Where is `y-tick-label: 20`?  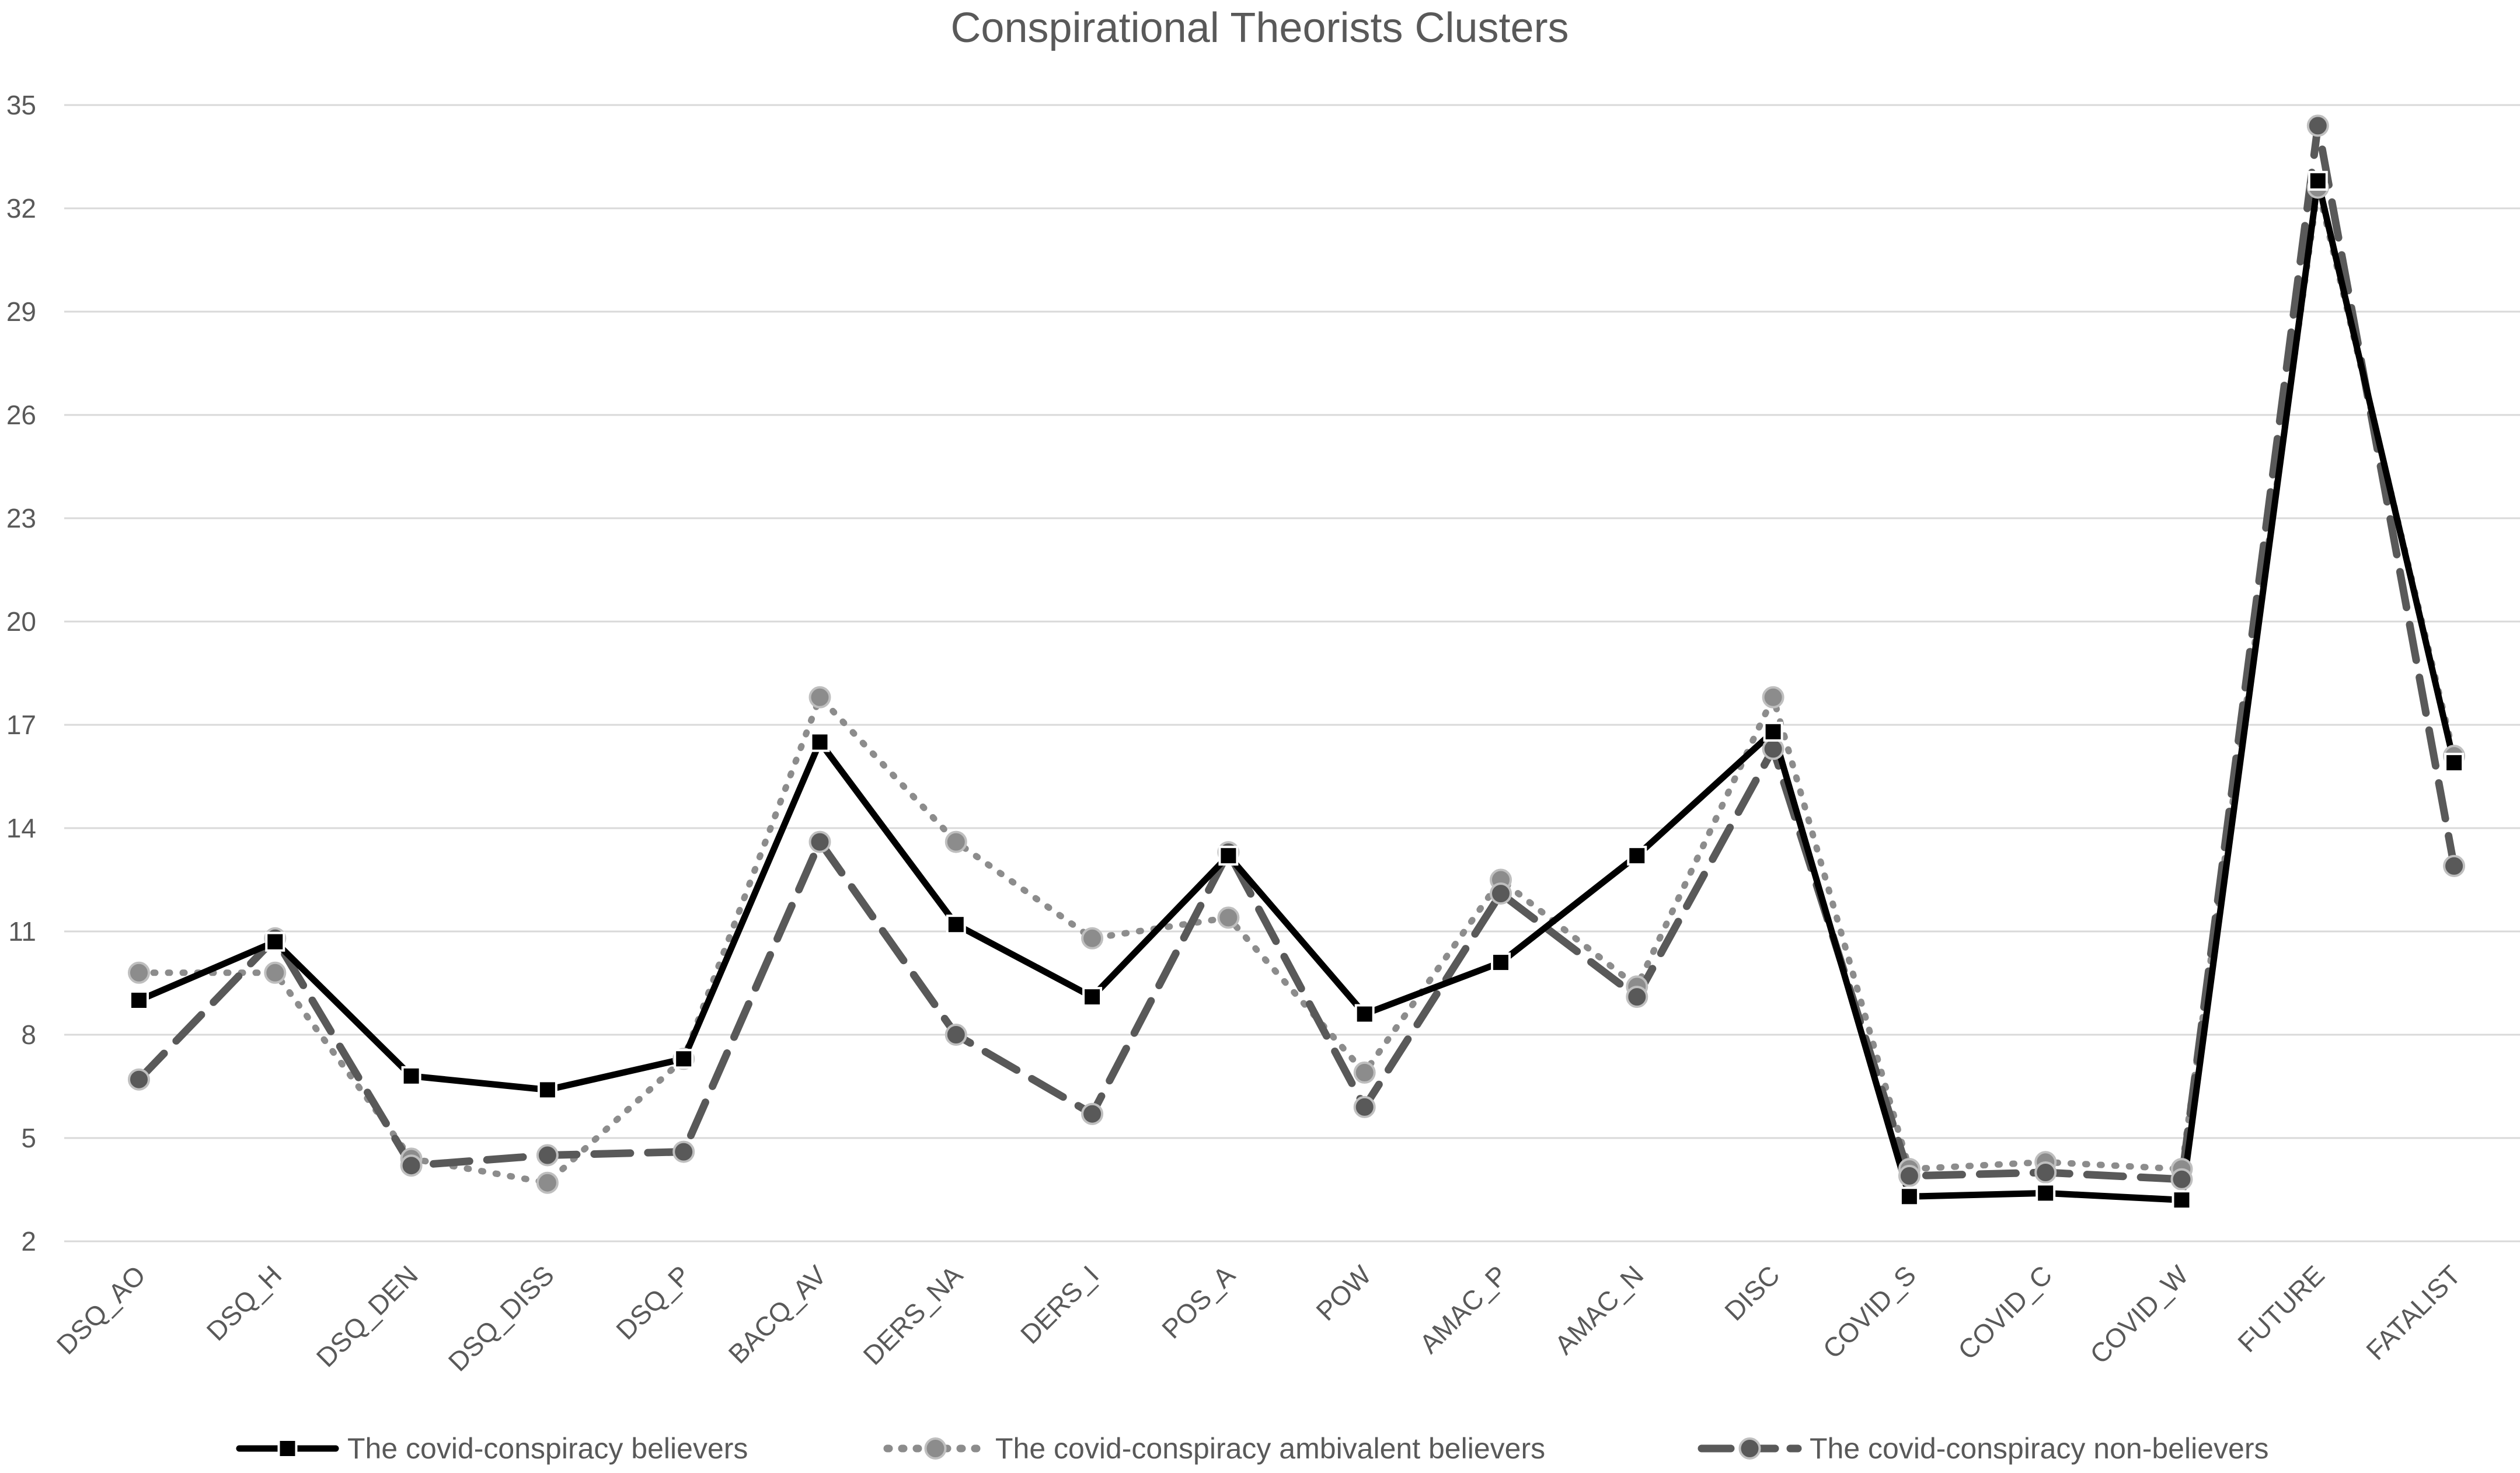
y-tick-label: 20 is located at coordinates (21, 621).